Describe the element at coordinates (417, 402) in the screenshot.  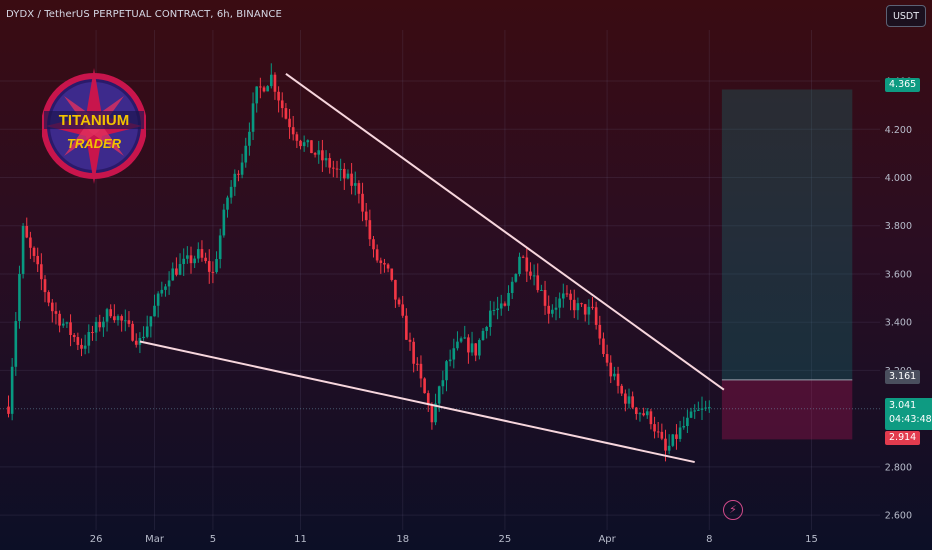
I see `trendline-lower` at that location.